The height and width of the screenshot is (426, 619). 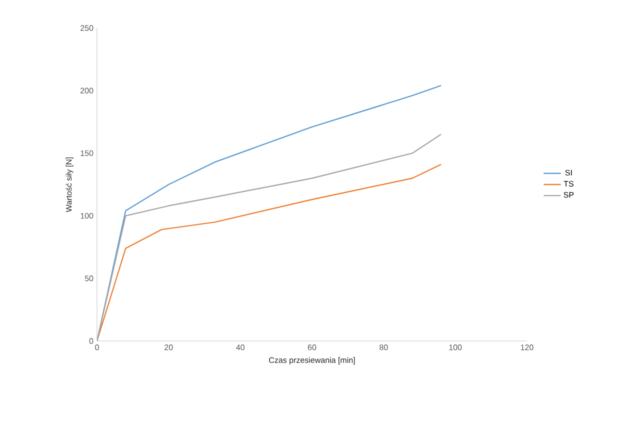 What do you see at coordinates (97, 347) in the screenshot?
I see `x-tick-label: 0` at bounding box center [97, 347].